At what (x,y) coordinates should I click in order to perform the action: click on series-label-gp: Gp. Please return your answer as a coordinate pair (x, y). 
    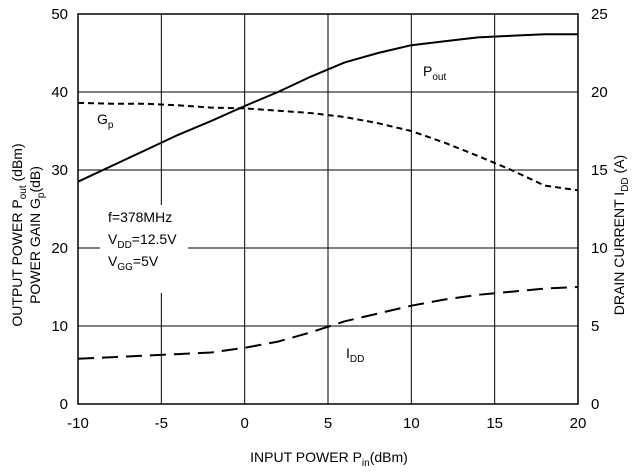
    Looking at the image, I should click on (105, 121).